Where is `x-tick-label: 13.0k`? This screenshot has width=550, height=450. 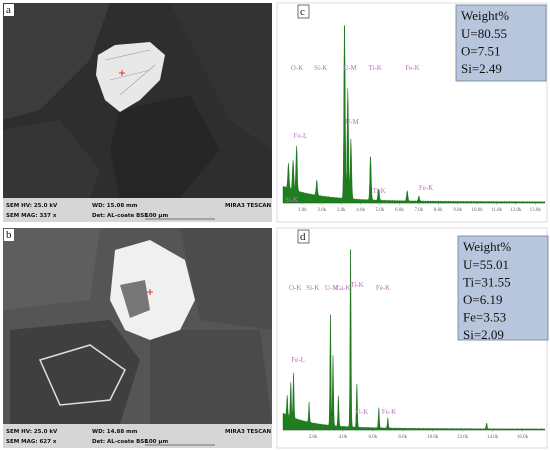 x-tick-label: 13.0k is located at coordinates (536, 210).